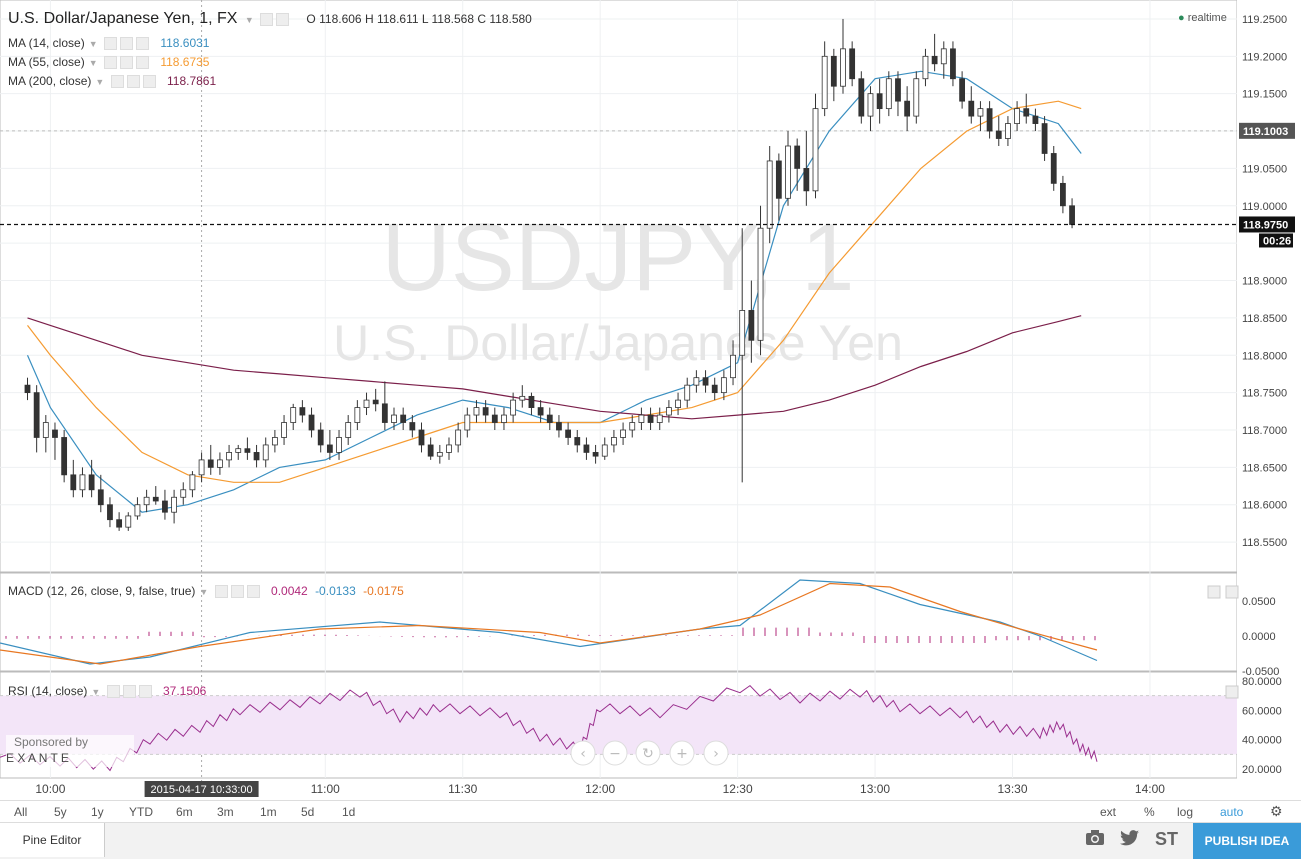  I want to click on macd-close-icon, so click(253, 592).